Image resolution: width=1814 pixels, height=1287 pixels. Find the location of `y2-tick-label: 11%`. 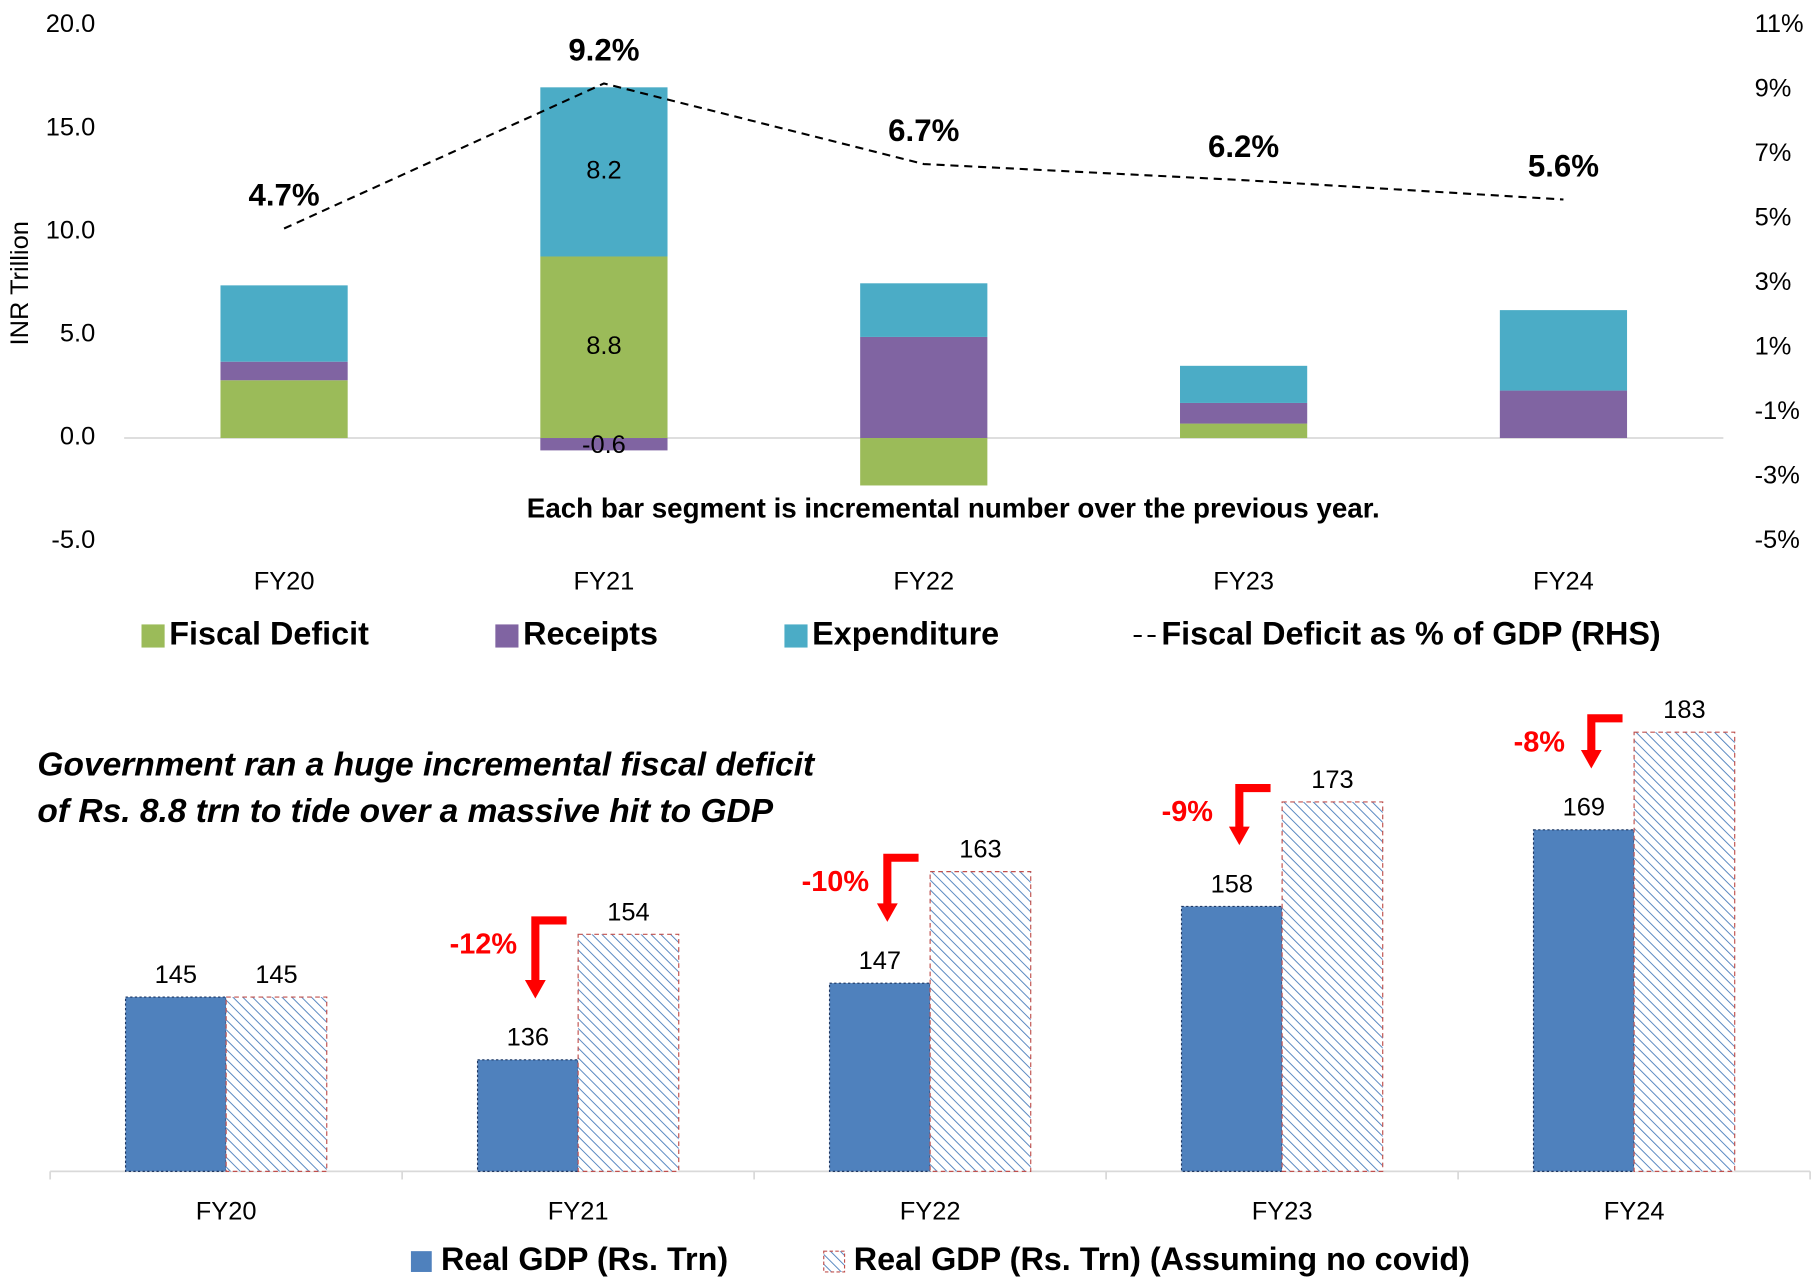

y2-tick-label: 11% is located at coordinates (1779, 24).